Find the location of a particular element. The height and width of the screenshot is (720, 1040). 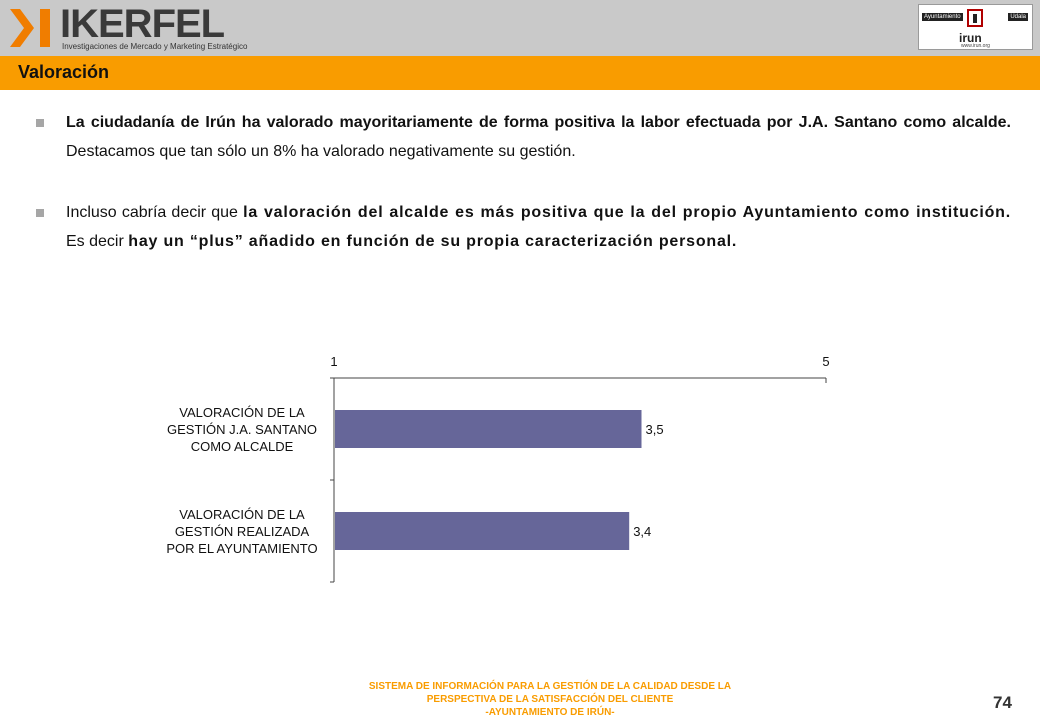

section-title: Valoración is located at coordinates (64, 72).